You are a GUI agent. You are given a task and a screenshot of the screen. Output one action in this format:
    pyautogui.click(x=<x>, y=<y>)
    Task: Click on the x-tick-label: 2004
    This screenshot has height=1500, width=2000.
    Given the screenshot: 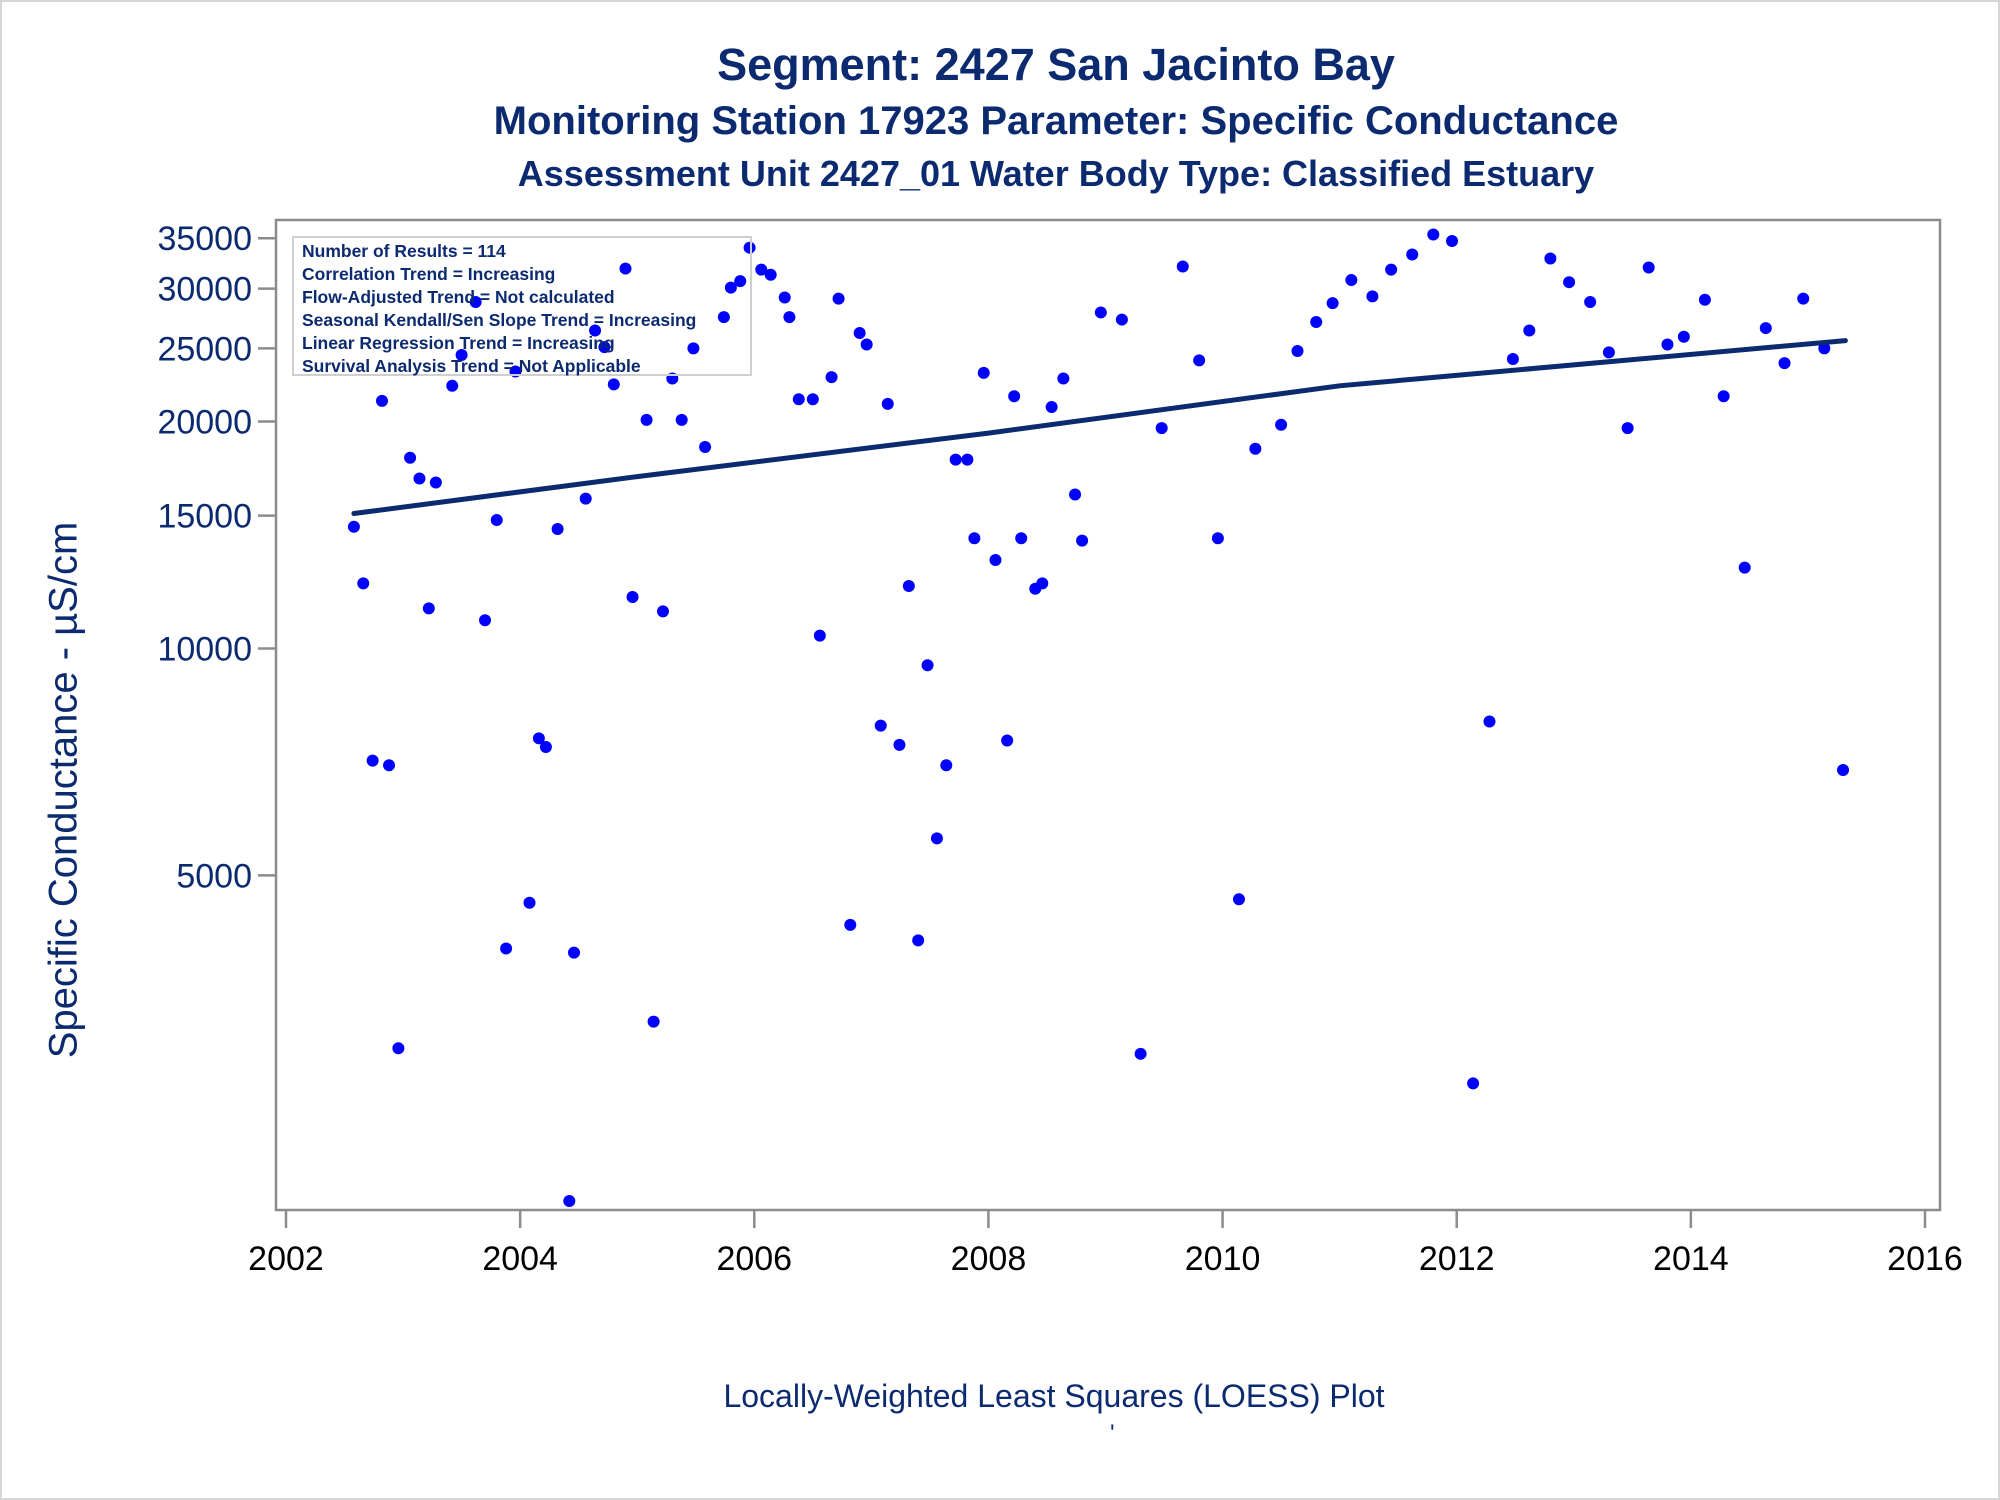 What is the action you would take?
    pyautogui.click(x=520, y=1259)
    